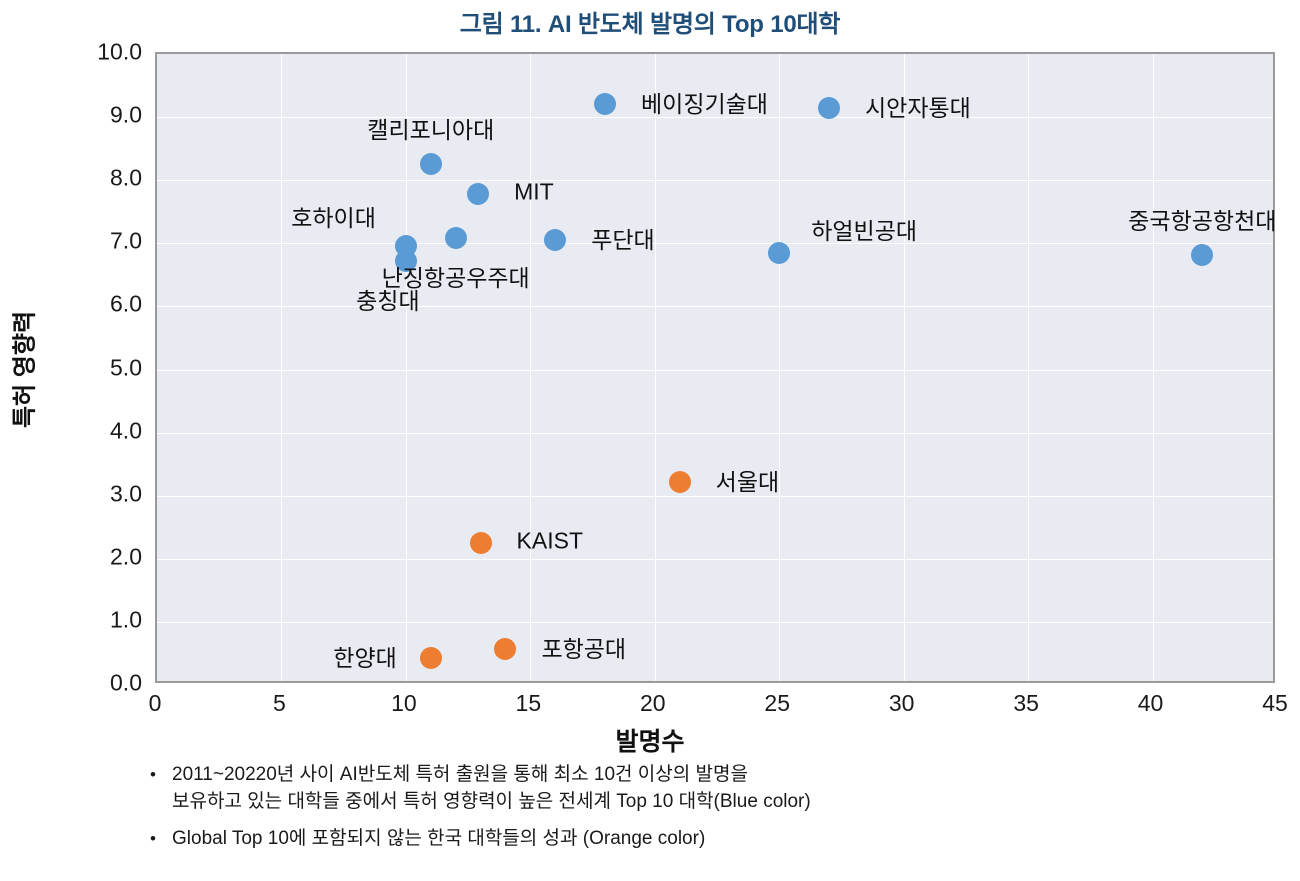  I want to click on y-axis-title: 특허 영향력, so click(25, 369).